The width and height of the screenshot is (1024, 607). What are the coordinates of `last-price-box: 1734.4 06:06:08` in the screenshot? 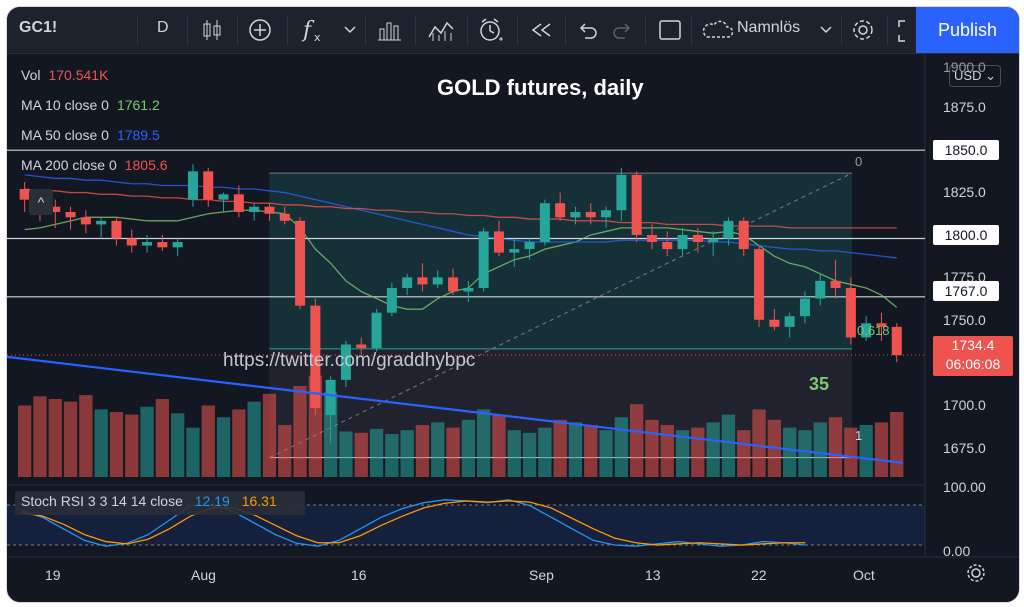 It's located at (973, 356).